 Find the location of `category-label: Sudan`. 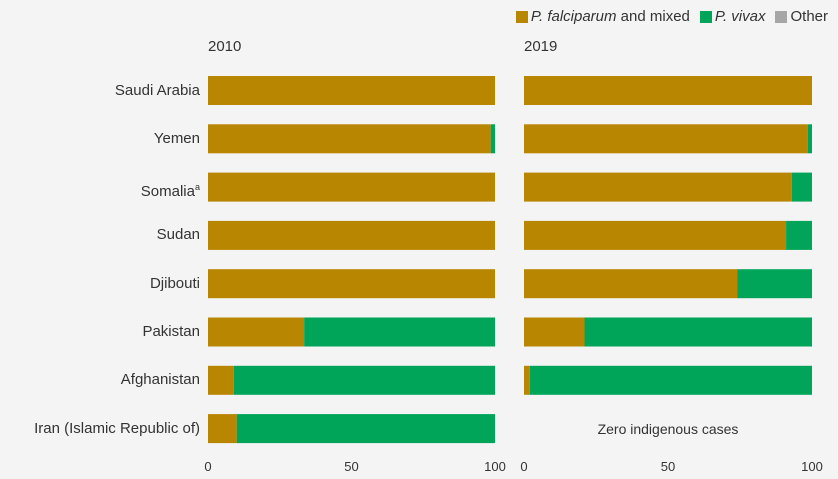

category-label: Sudan is located at coordinates (178, 235).